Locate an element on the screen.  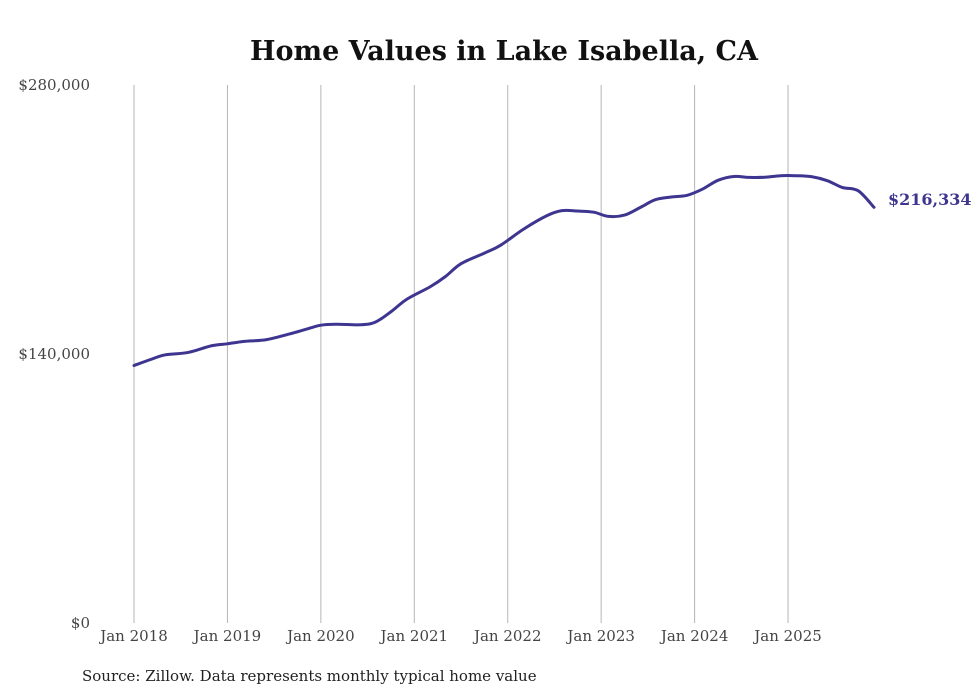
end-value-label: $216,334 is located at coordinates (930, 199).